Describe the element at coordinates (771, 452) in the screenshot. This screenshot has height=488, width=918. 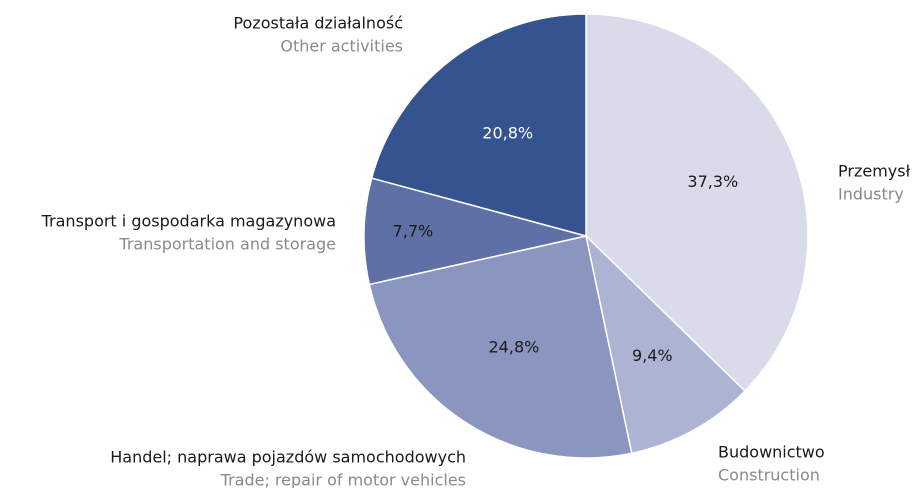
I see `category-label: Budownictwo` at that location.